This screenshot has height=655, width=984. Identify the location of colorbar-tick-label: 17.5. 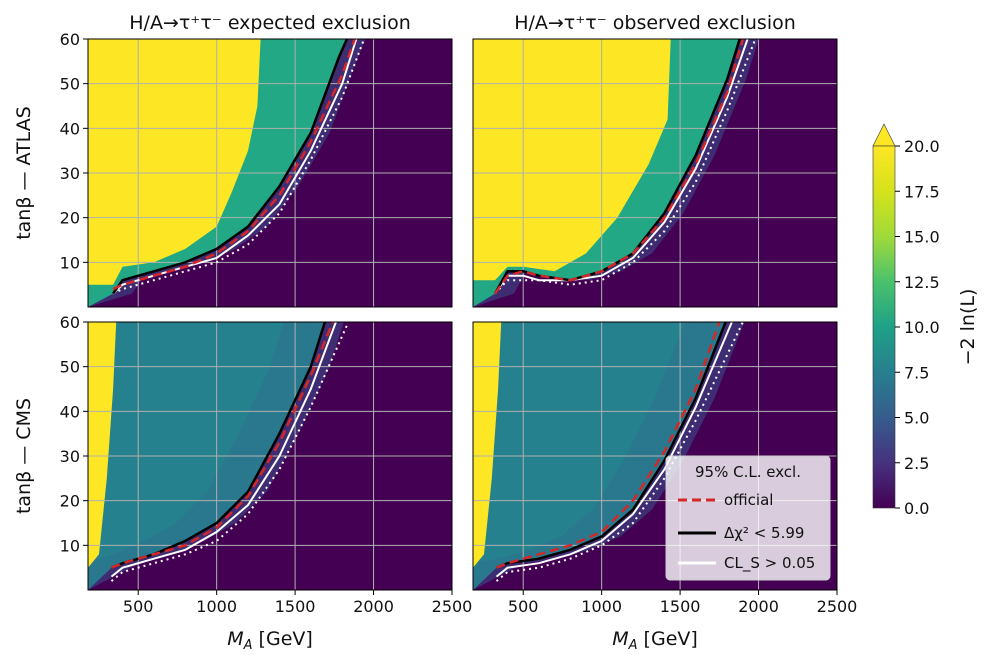
(922, 191).